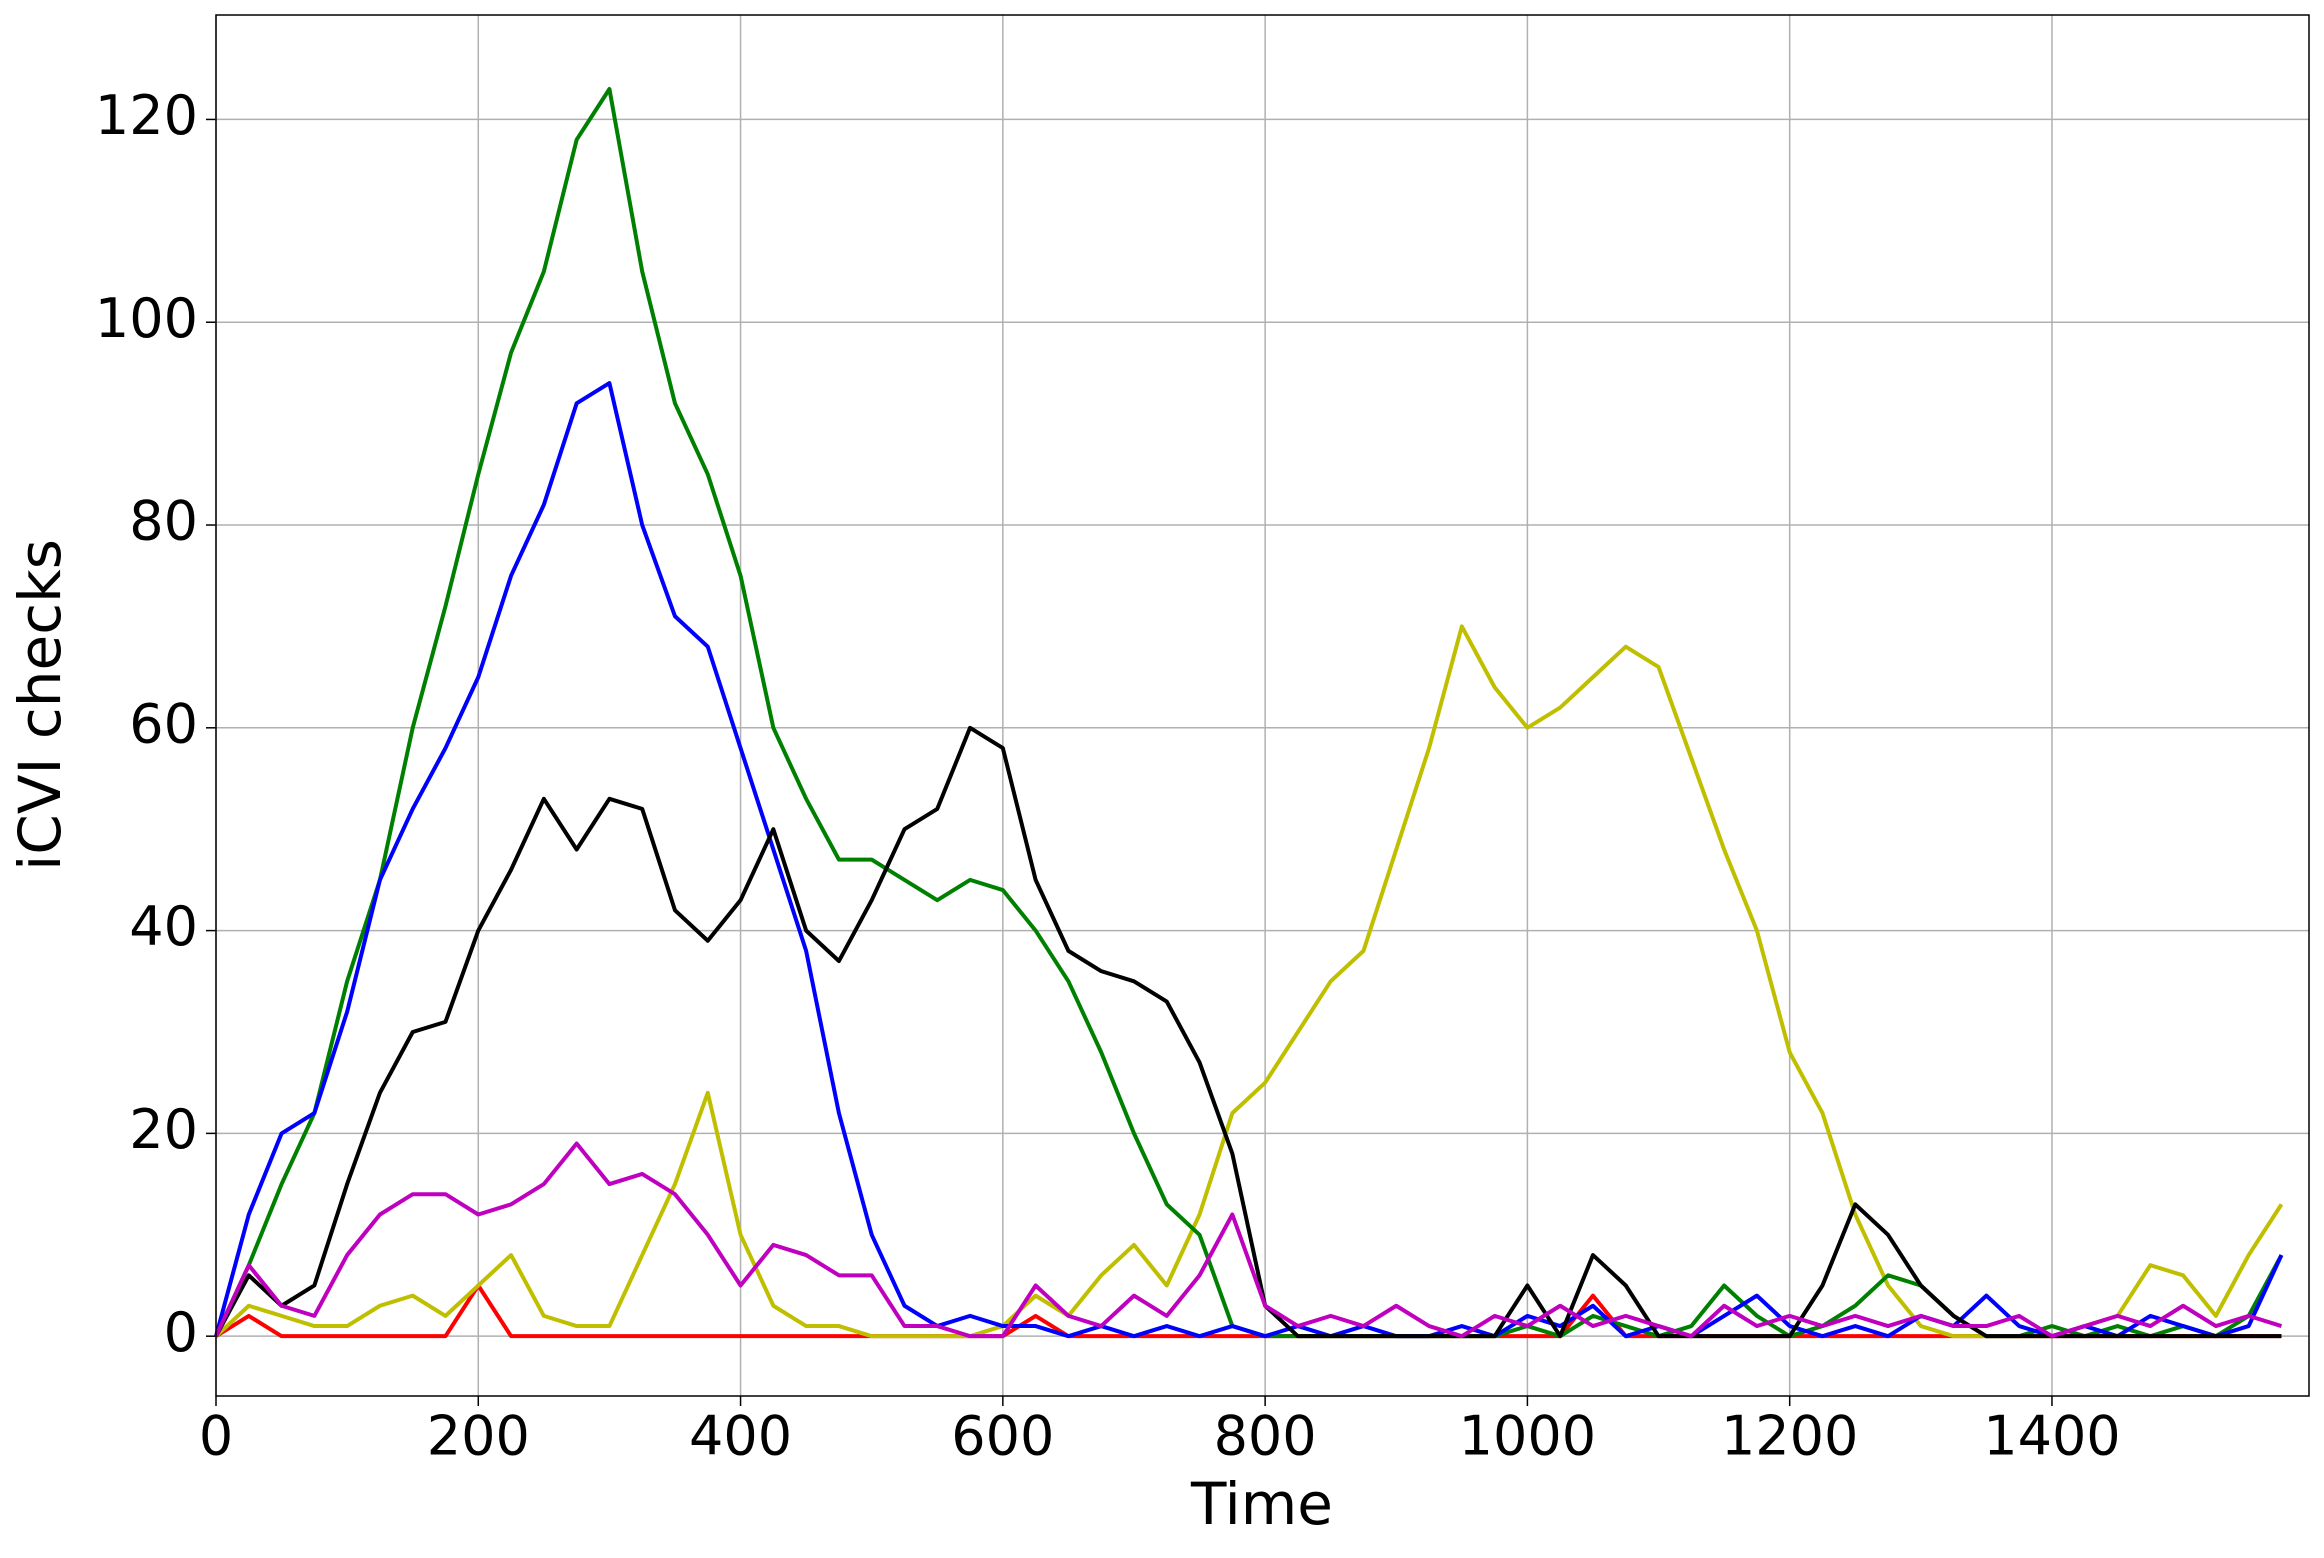 The image size is (2324, 1558). I want to click on y-tick-label: 20, so click(163, 1129).